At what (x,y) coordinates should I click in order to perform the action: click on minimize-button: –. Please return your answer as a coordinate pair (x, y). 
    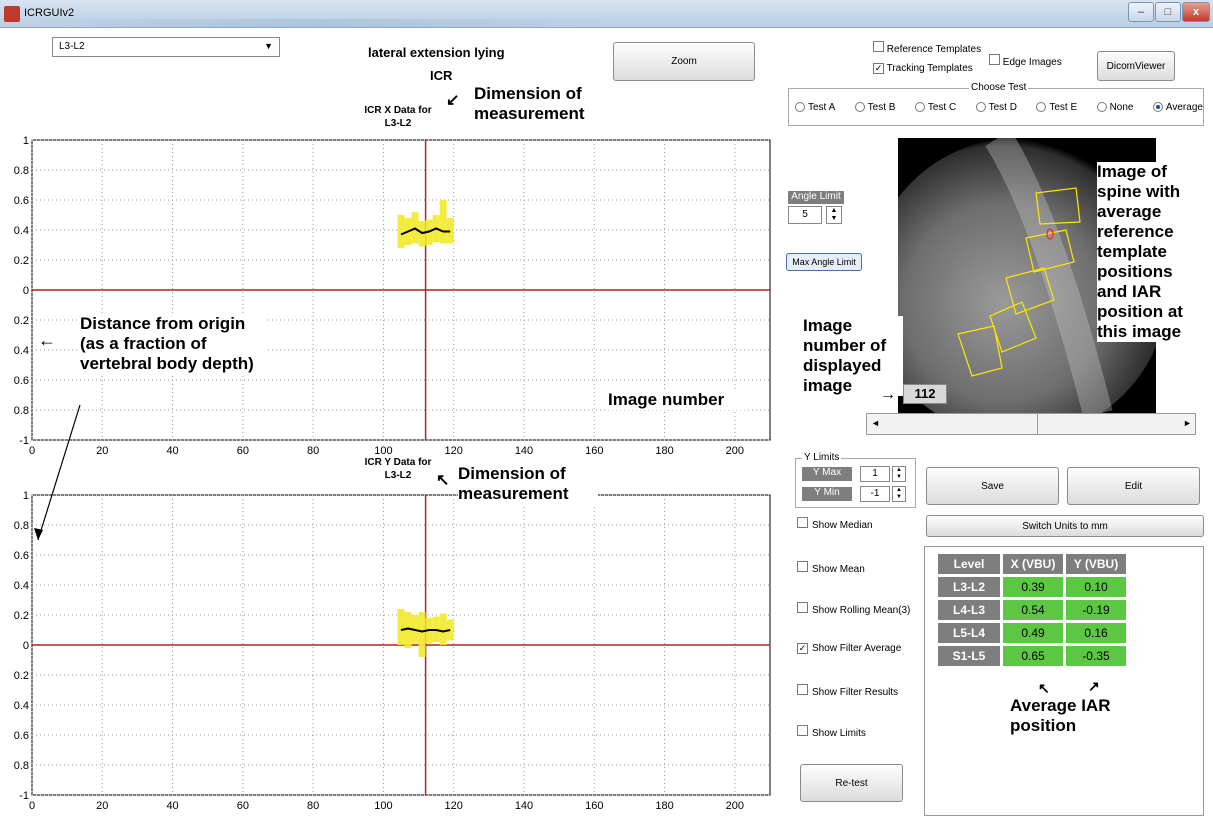
    Looking at the image, I should click on (1141, 12).